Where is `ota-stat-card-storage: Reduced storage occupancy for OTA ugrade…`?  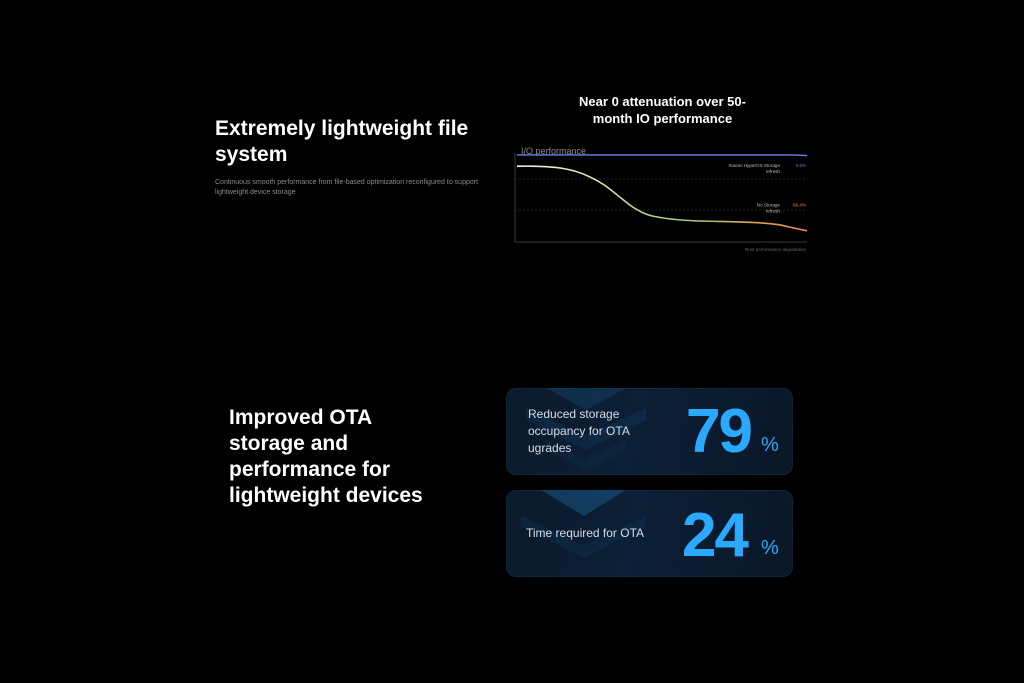 ota-stat-card-storage: Reduced storage occupancy for OTA ugrade… is located at coordinates (649, 431).